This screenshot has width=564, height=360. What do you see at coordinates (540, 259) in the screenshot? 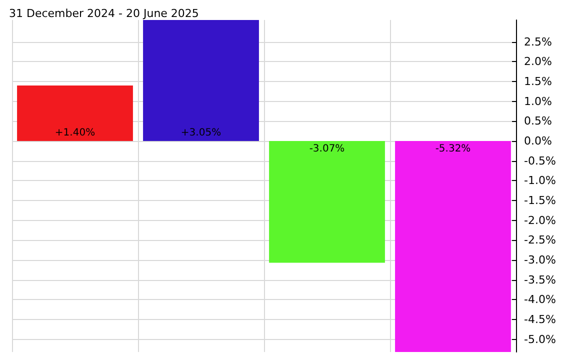
I see `y-tick-label: -3.0%` at bounding box center [540, 259].